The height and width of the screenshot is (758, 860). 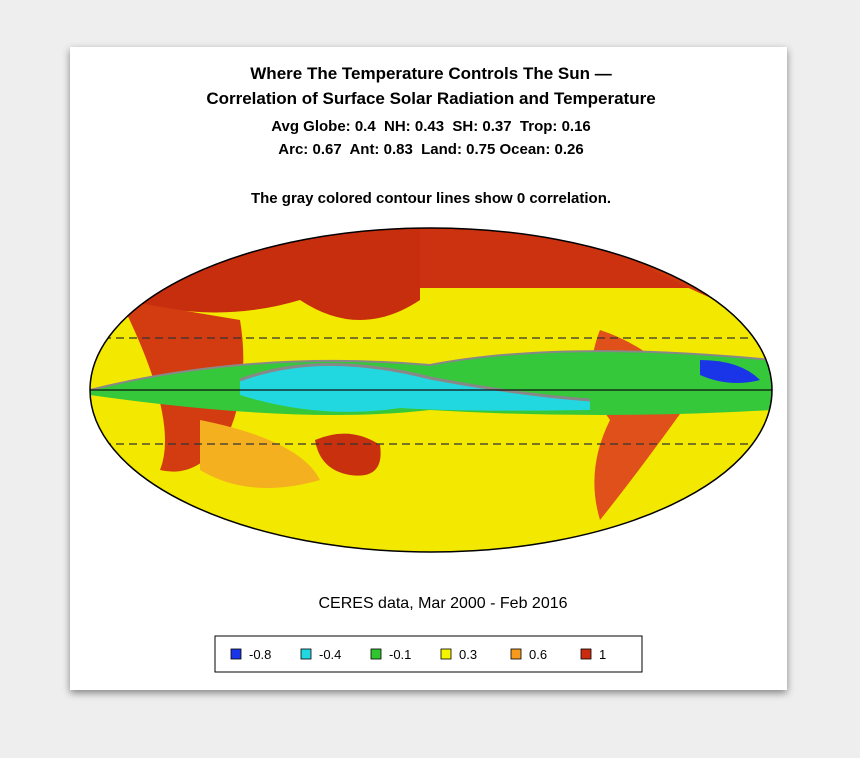 What do you see at coordinates (602, 654) in the screenshot?
I see `legend-label: 1` at bounding box center [602, 654].